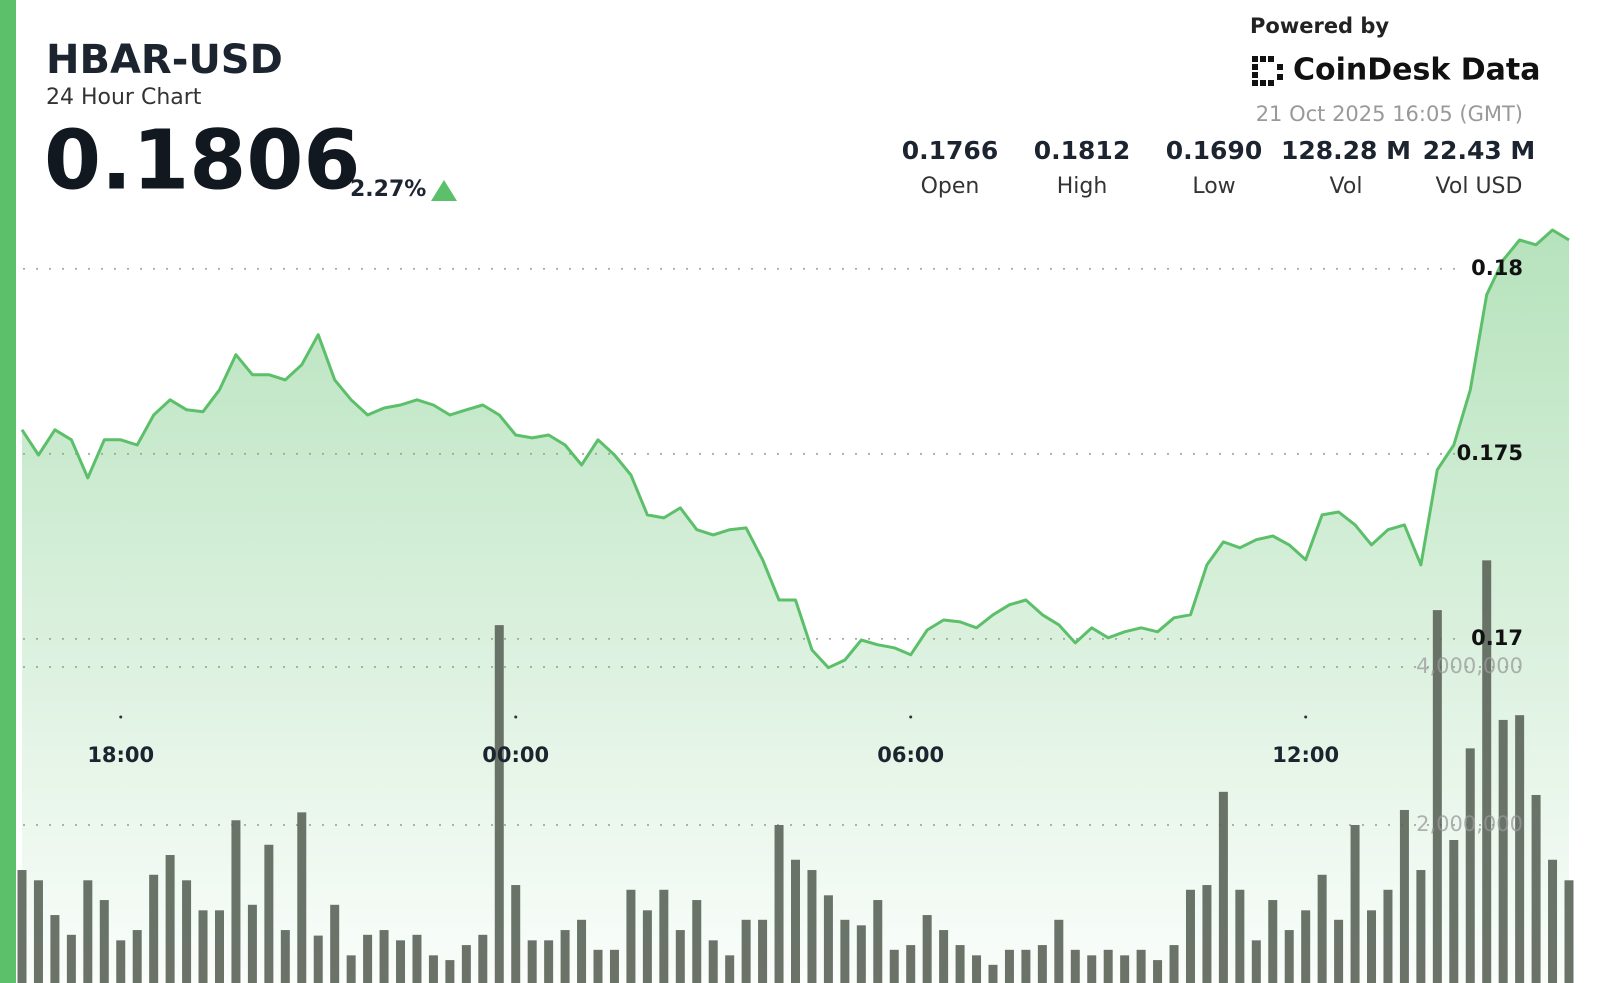  I want to click on symbol-title: HBAR-USD, so click(164, 60).